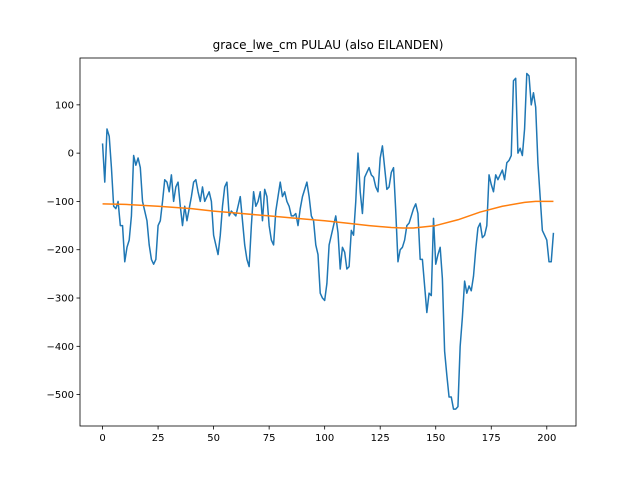  I want to click on x-tick-label: 200, so click(546, 438).